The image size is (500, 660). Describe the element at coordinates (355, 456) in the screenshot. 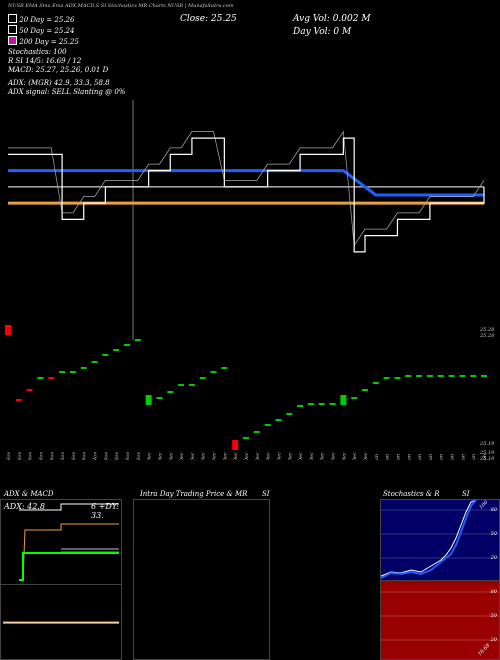

I see `date-label: 30 Dec` at that location.